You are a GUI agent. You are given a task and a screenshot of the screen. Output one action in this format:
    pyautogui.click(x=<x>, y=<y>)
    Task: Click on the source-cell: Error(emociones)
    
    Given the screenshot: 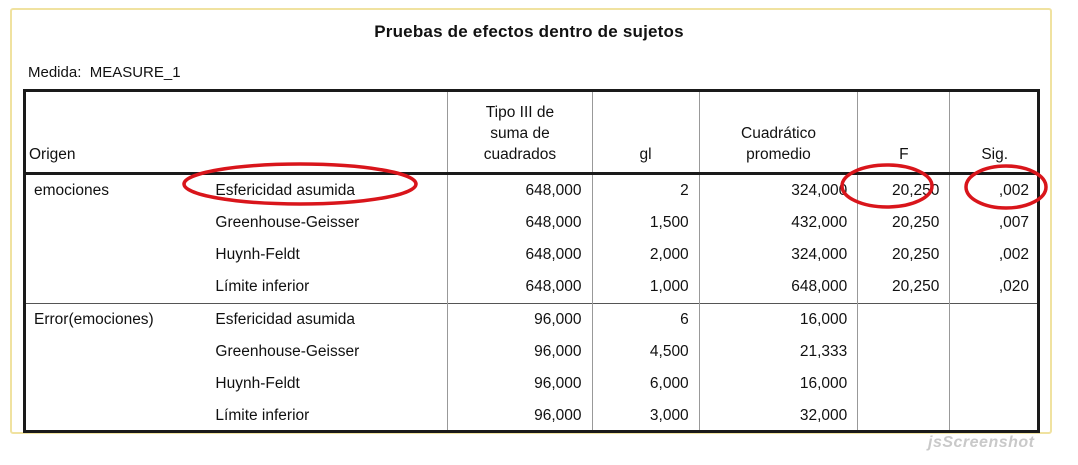 What is the action you would take?
    pyautogui.click(x=115, y=319)
    